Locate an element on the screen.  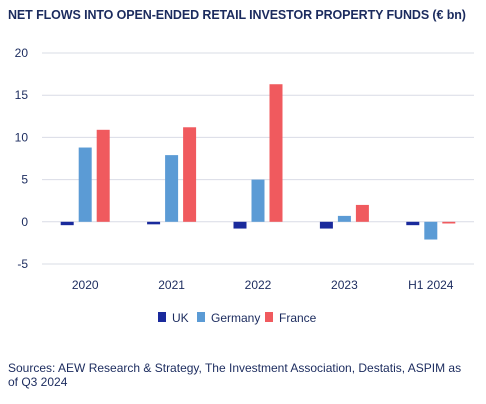
legend-label-germany: Germany is located at coordinates (235, 318).